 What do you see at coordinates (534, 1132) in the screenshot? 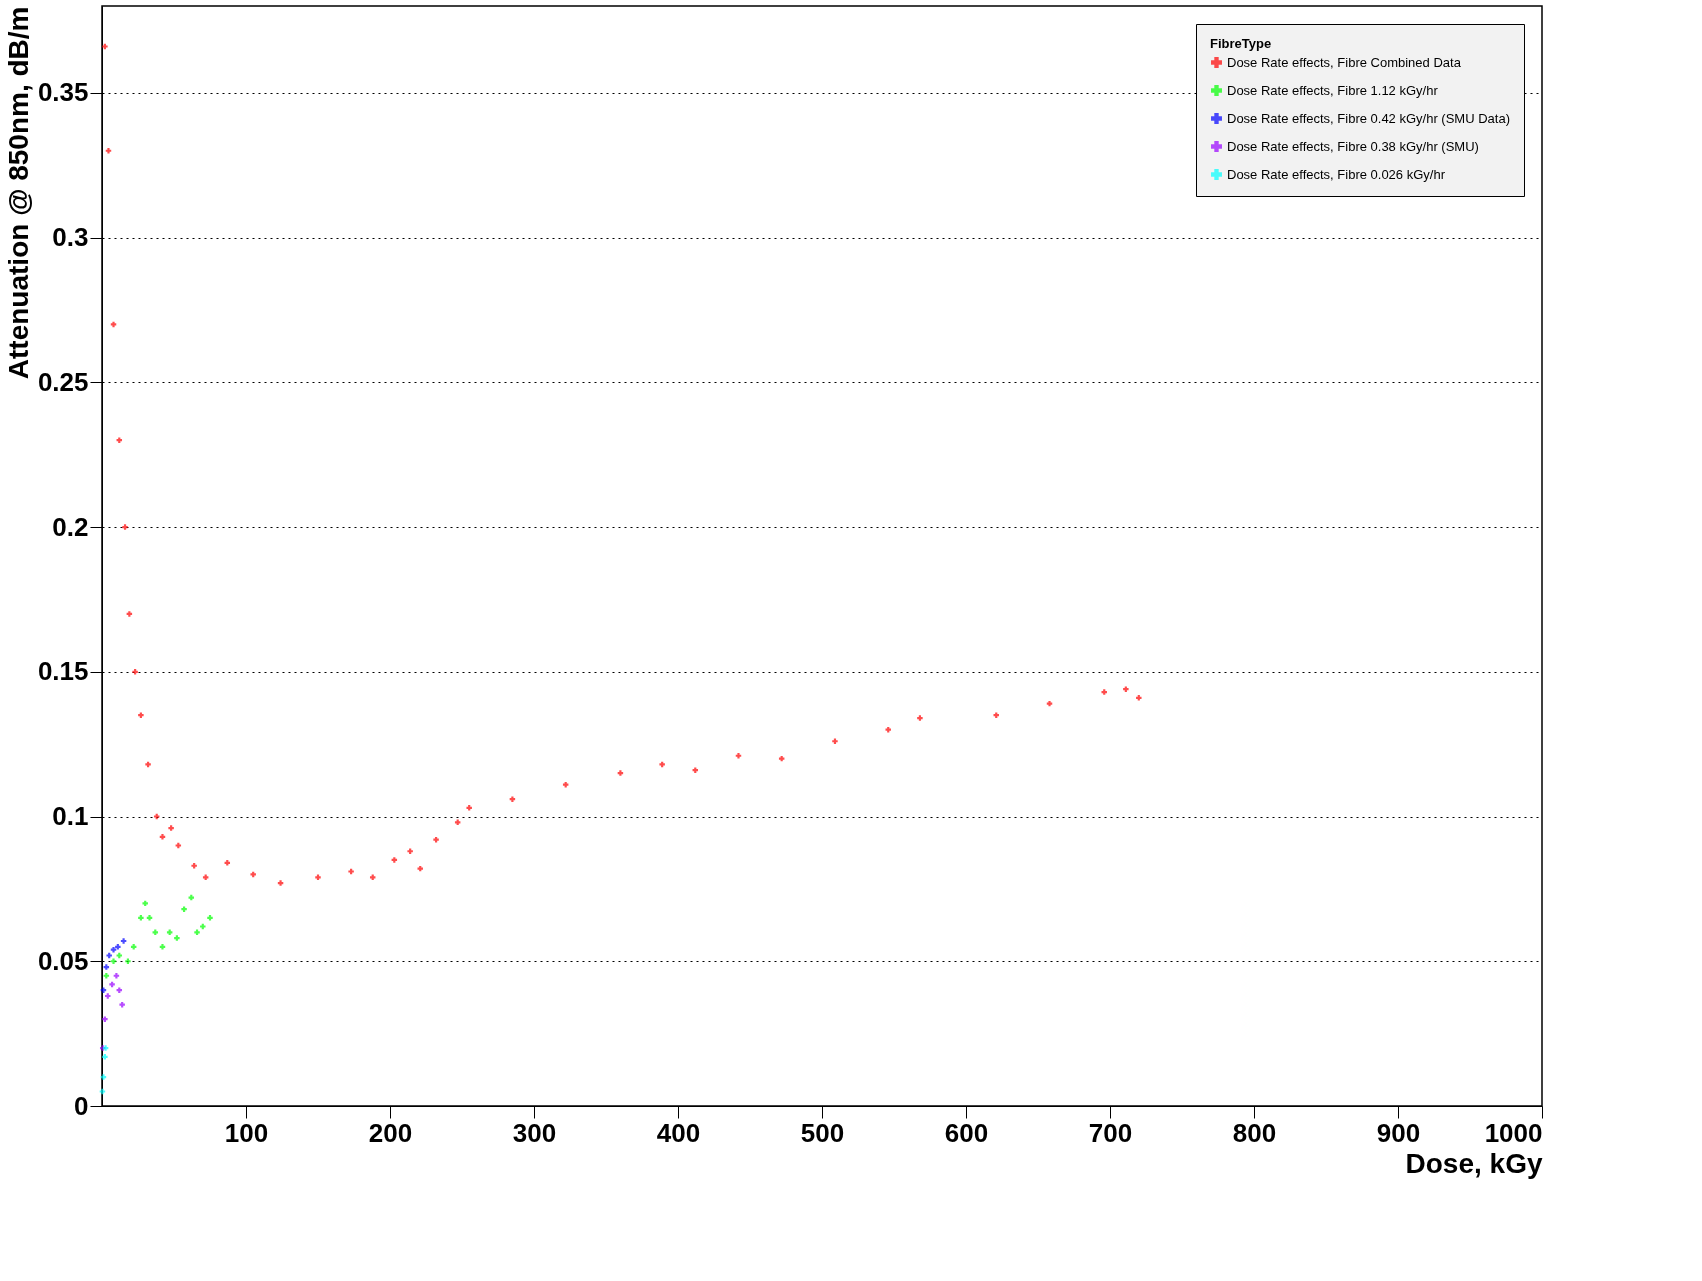
I see `x-tick-label: 300` at bounding box center [534, 1132].